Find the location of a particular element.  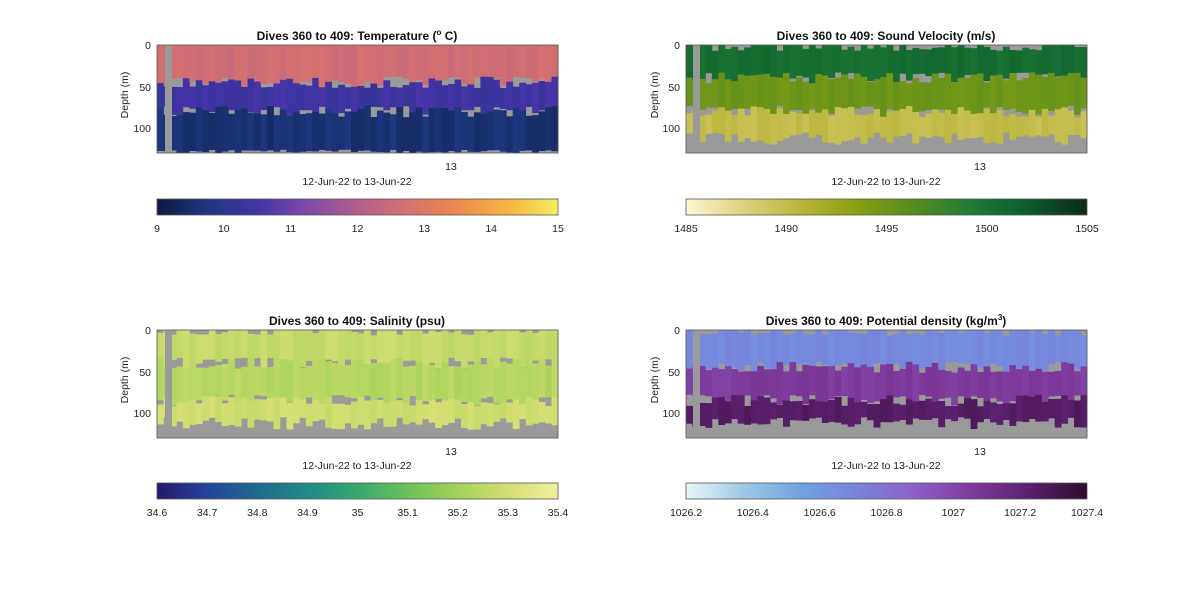

sound-velocity-colorbar-tick: 1485 is located at coordinates (686, 229).